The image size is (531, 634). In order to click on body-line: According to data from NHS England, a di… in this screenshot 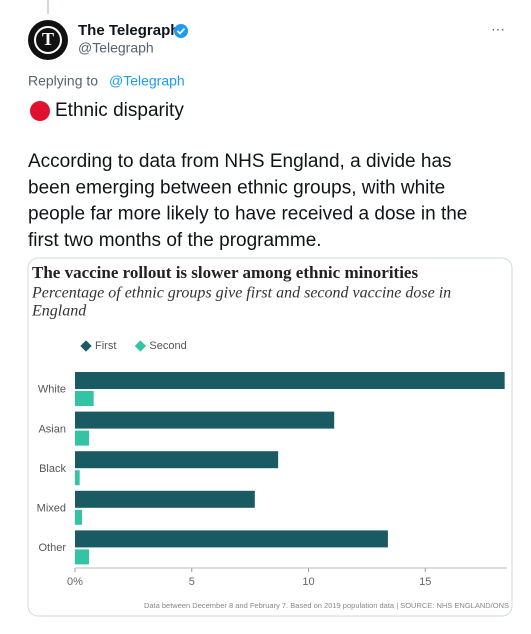, I will do `click(240, 161)`.